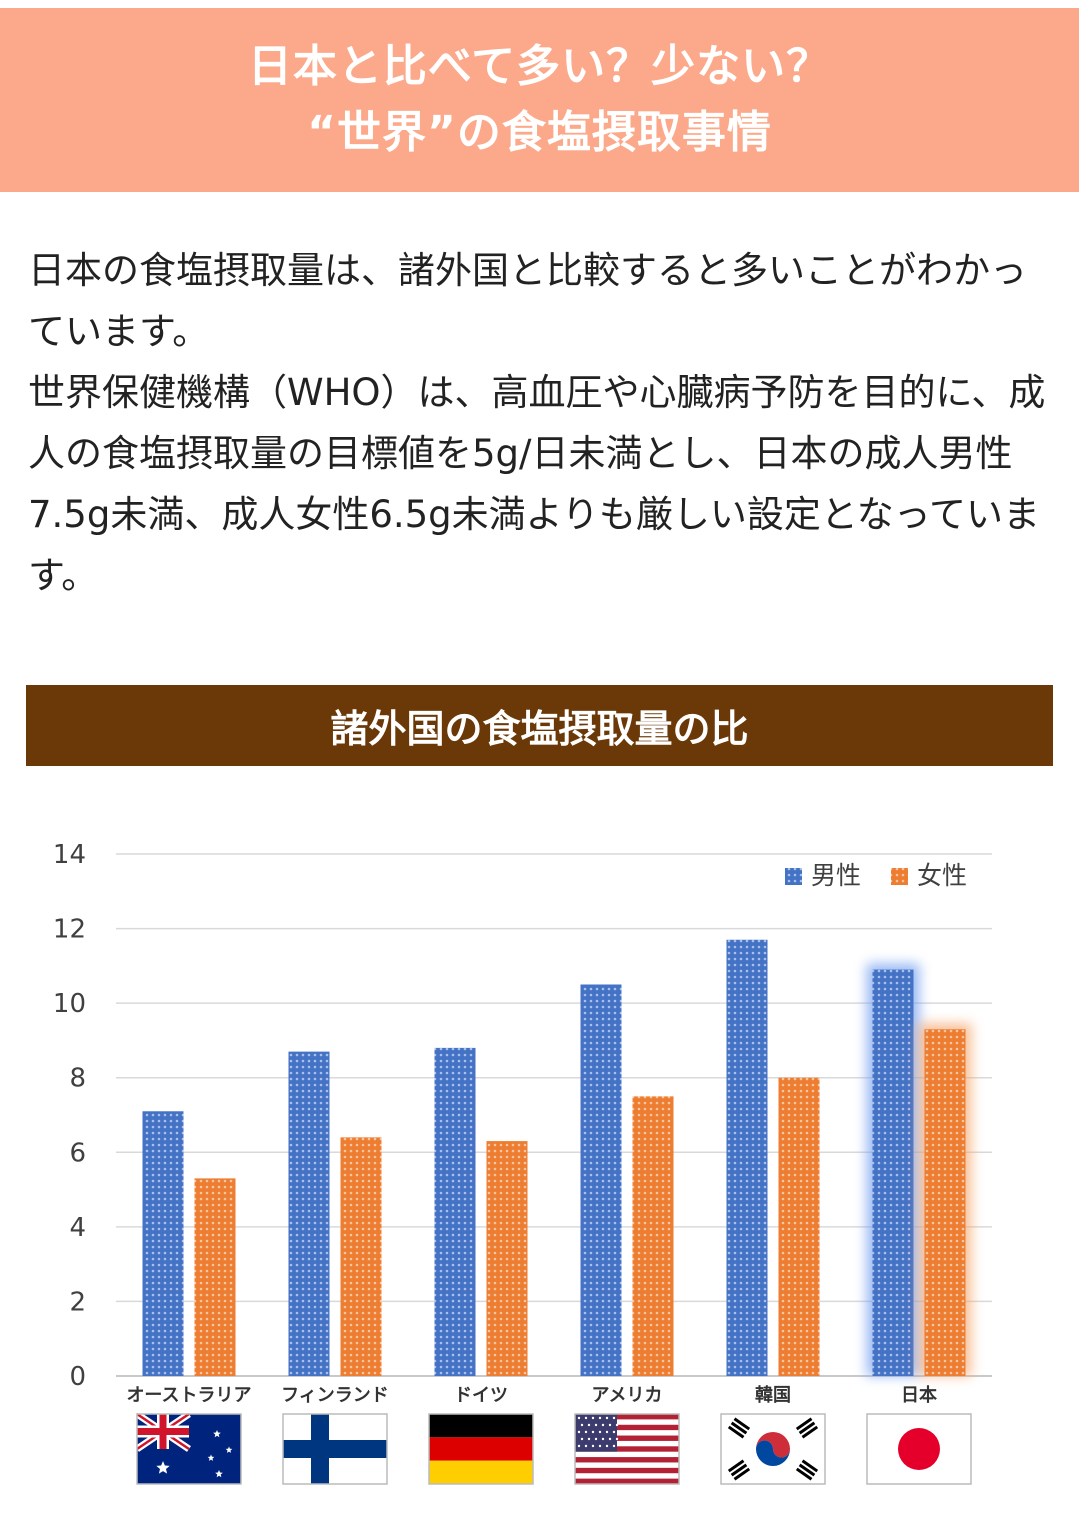 The width and height of the screenshot is (1079, 1536). I want to click on japan-flag-icon, so click(919, 1449).